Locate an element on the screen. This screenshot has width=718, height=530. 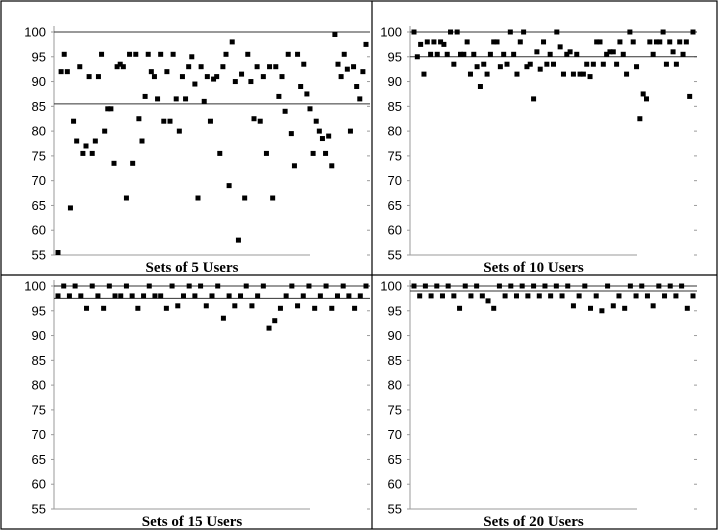
y-tick-label: 55 is located at coordinates (395, 255).